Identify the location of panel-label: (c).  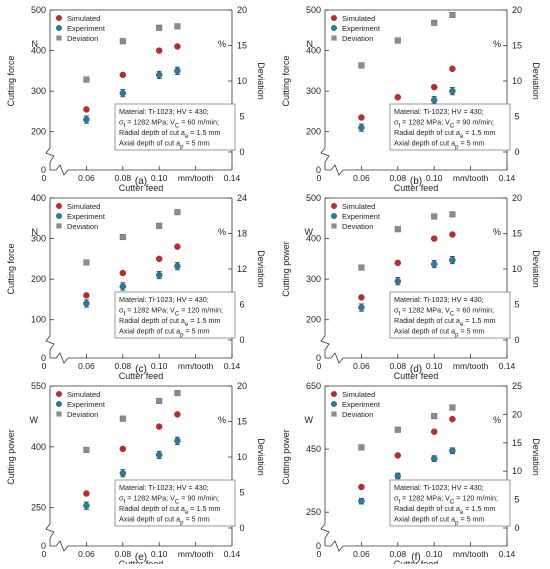
(141, 369).